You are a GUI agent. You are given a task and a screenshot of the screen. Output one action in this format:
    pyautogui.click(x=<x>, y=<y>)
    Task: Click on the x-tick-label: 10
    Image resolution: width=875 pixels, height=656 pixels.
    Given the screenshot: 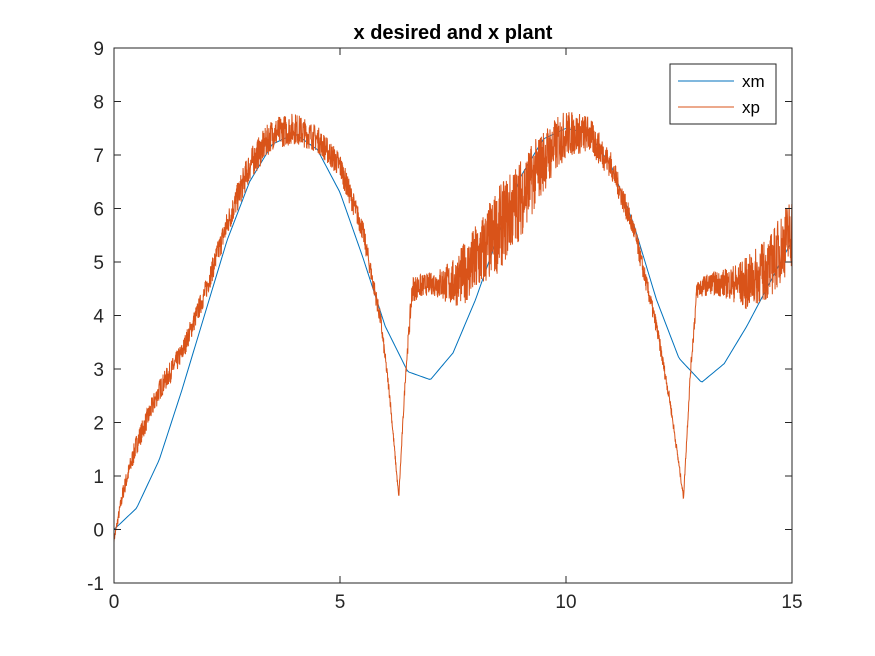 What is the action you would take?
    pyautogui.click(x=565, y=602)
    